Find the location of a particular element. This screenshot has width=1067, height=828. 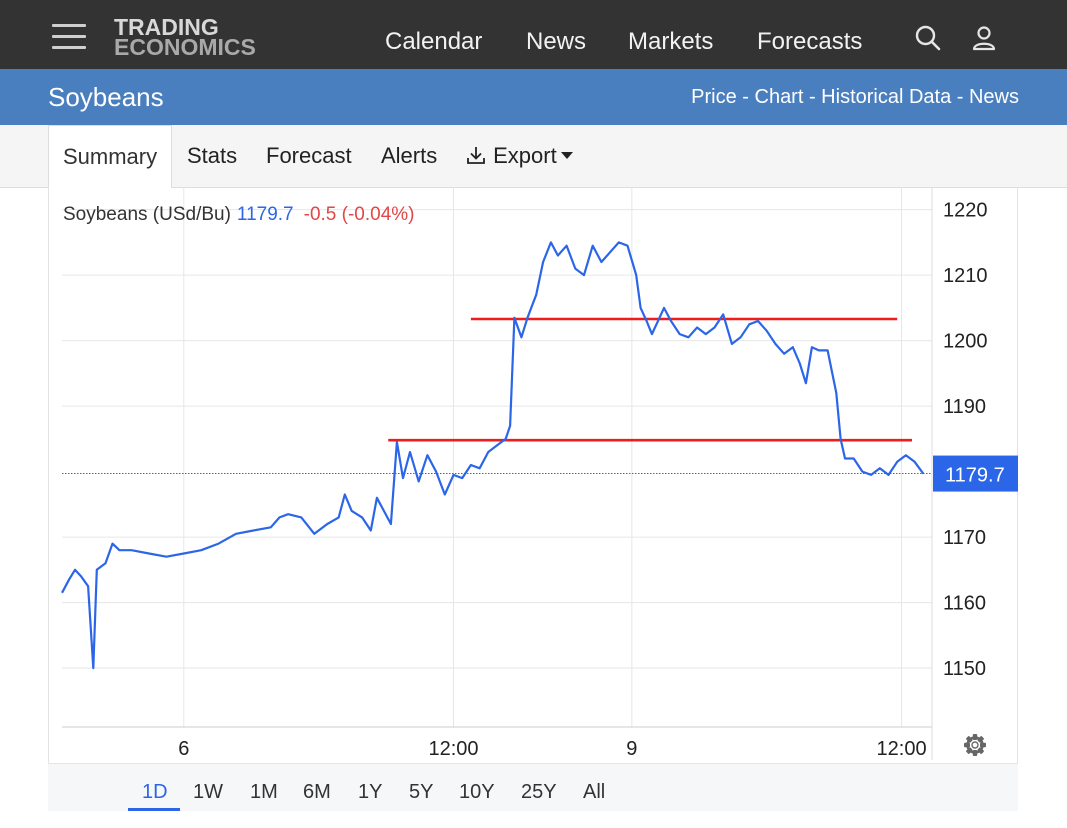

y-tick-label: 1220 is located at coordinates (965, 211).